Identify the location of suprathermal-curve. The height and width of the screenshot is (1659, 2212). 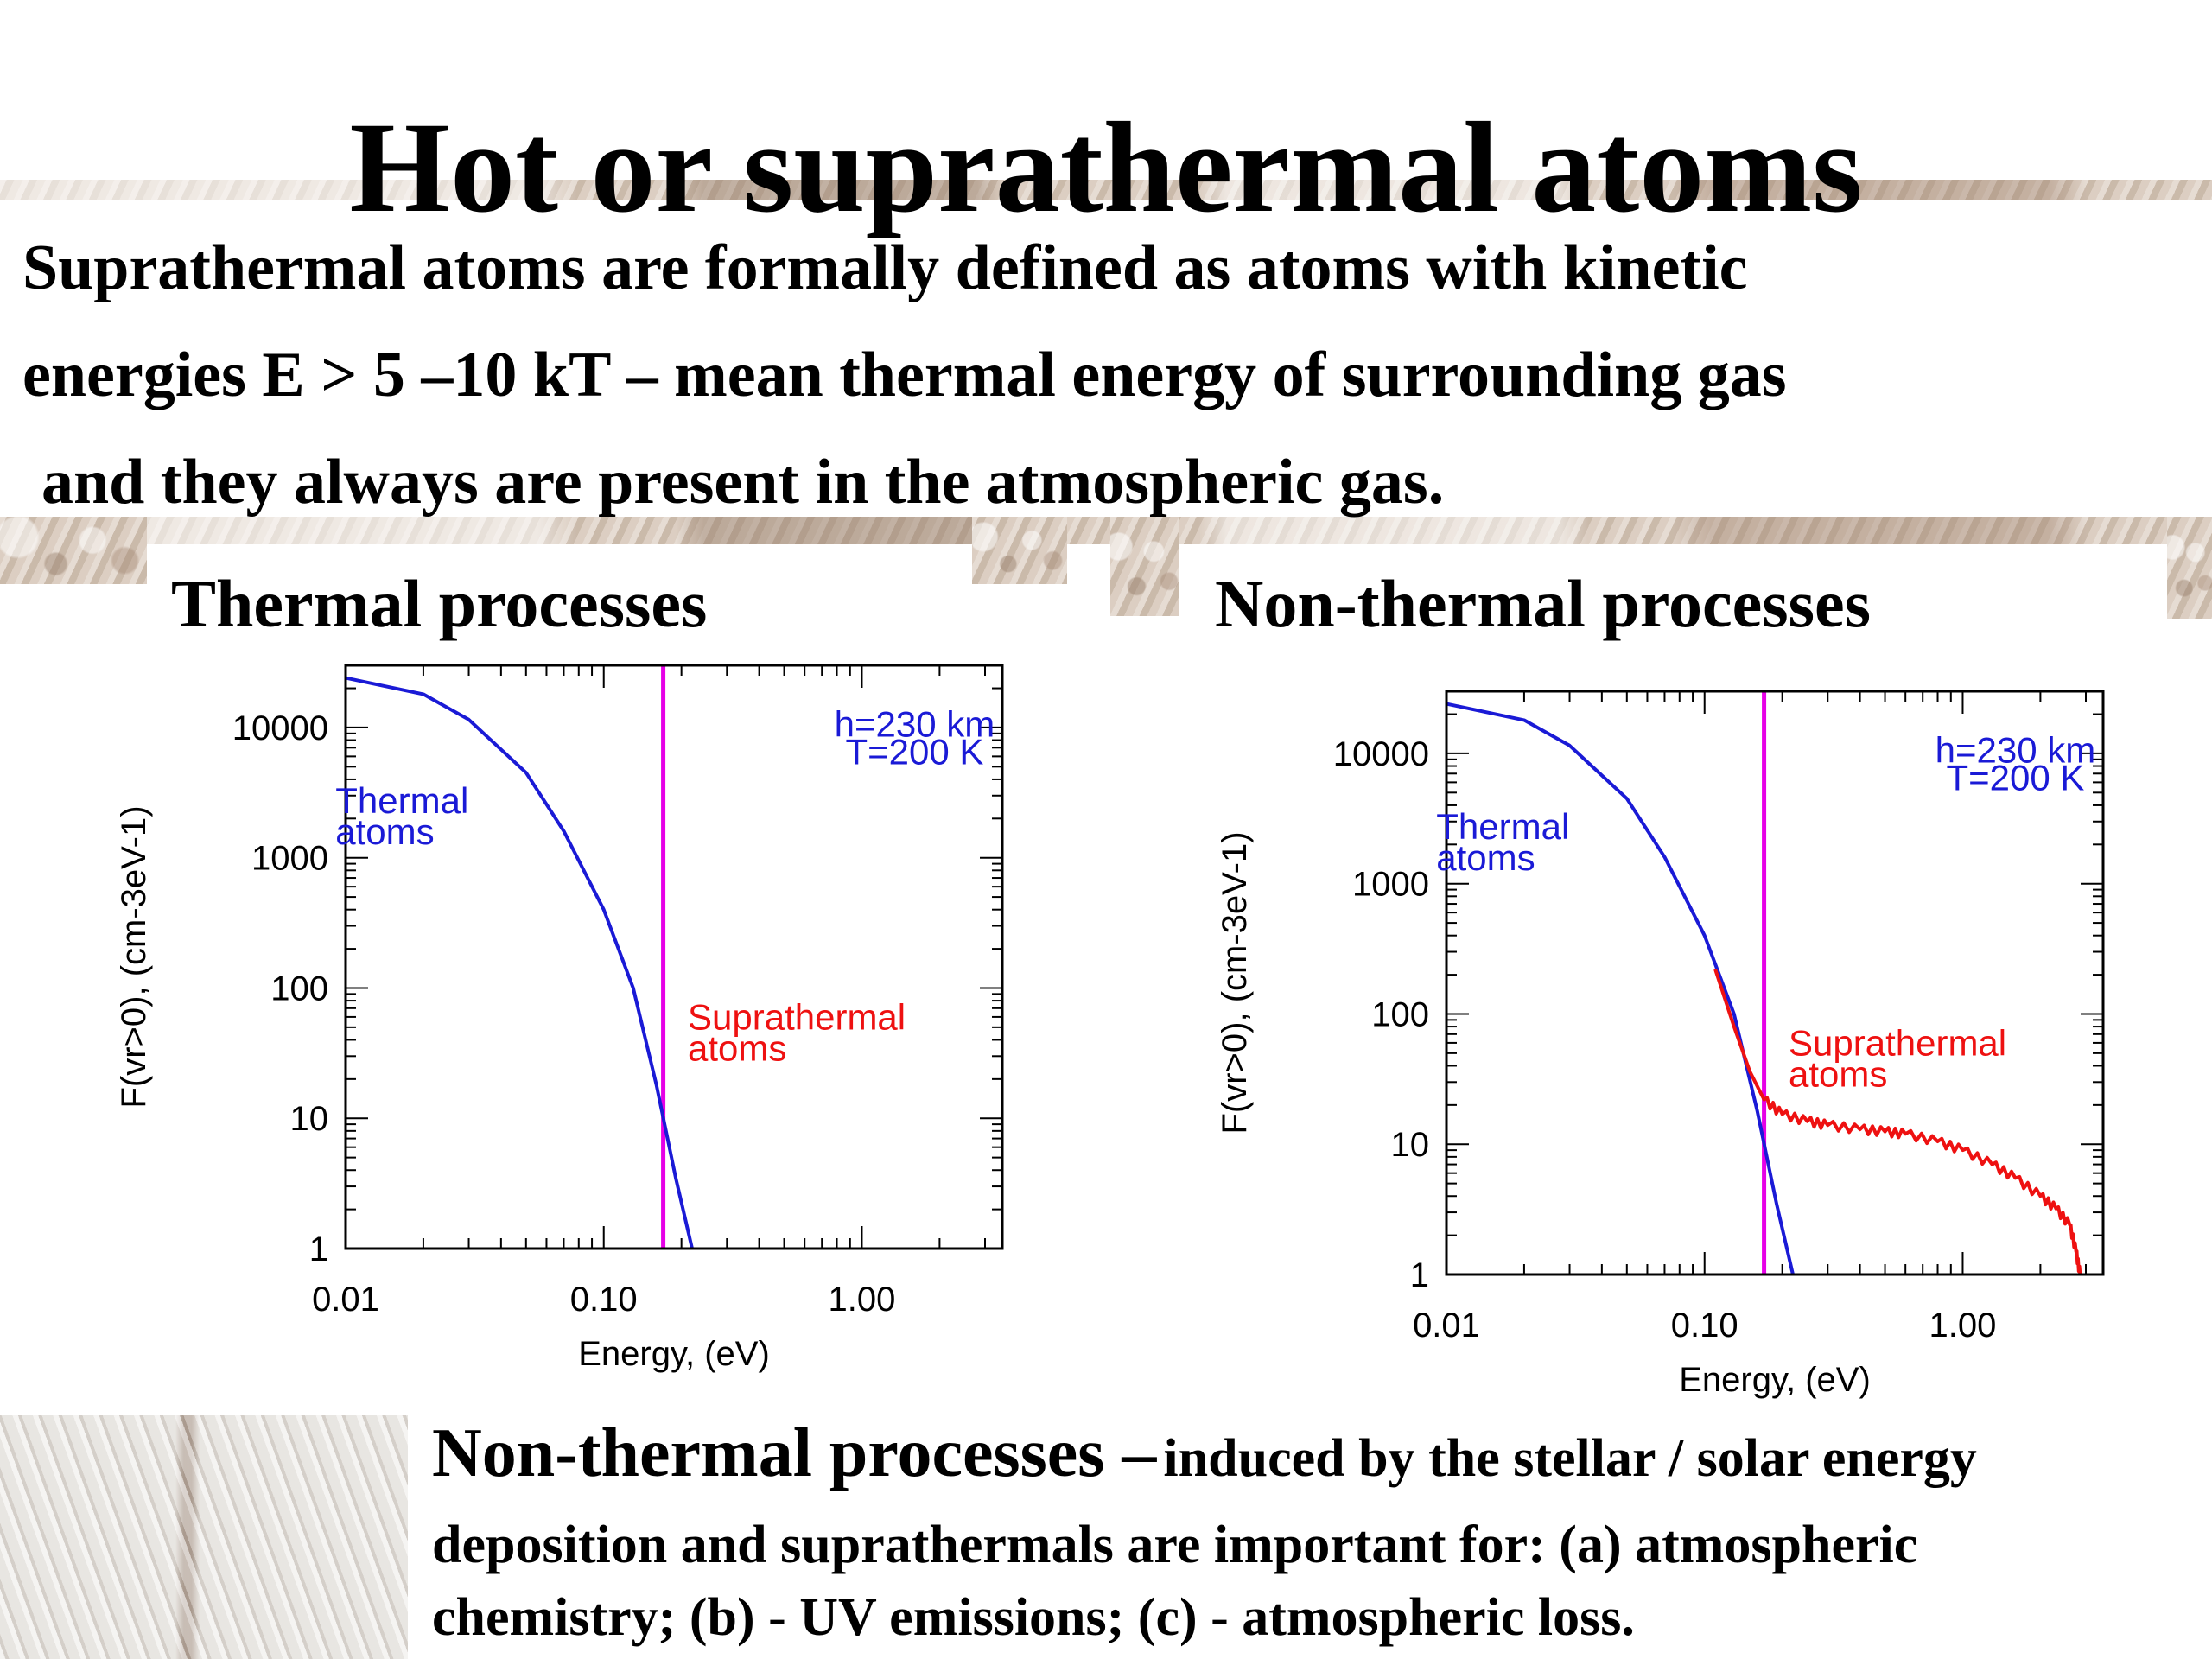
(1897, 1122).